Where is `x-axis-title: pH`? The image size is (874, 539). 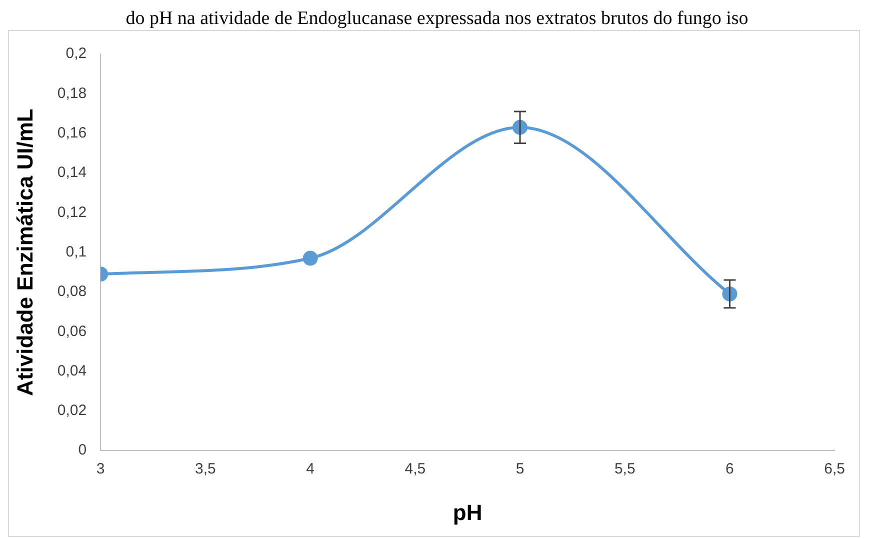 x-axis-title: pH is located at coordinates (467, 512).